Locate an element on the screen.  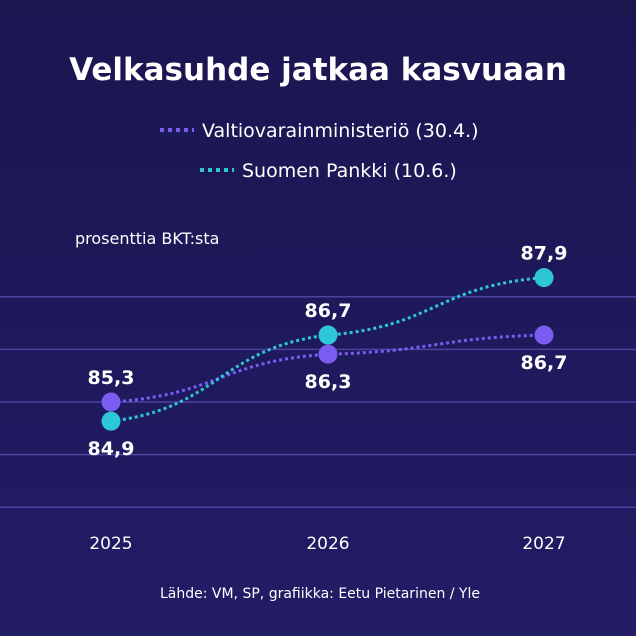
data-label-sp-2027: 87,9 is located at coordinates (544, 254).